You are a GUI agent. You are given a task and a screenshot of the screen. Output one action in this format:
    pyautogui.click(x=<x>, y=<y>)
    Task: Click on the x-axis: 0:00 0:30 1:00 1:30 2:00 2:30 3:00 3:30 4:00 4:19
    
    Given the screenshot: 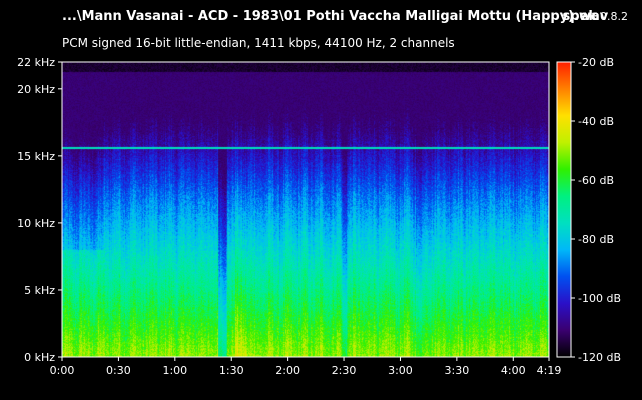 What is the action you would take?
    pyautogui.click(x=306, y=367)
    